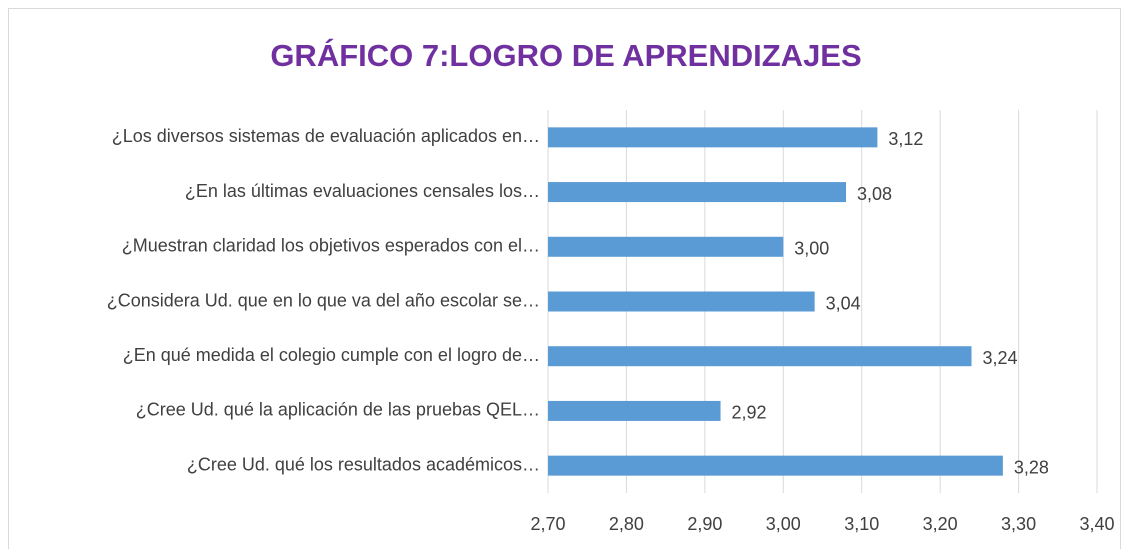 The width and height of the screenshot is (1132, 554). Describe the element at coordinates (905, 139) in the screenshot. I see `value-label: 3,12` at that location.